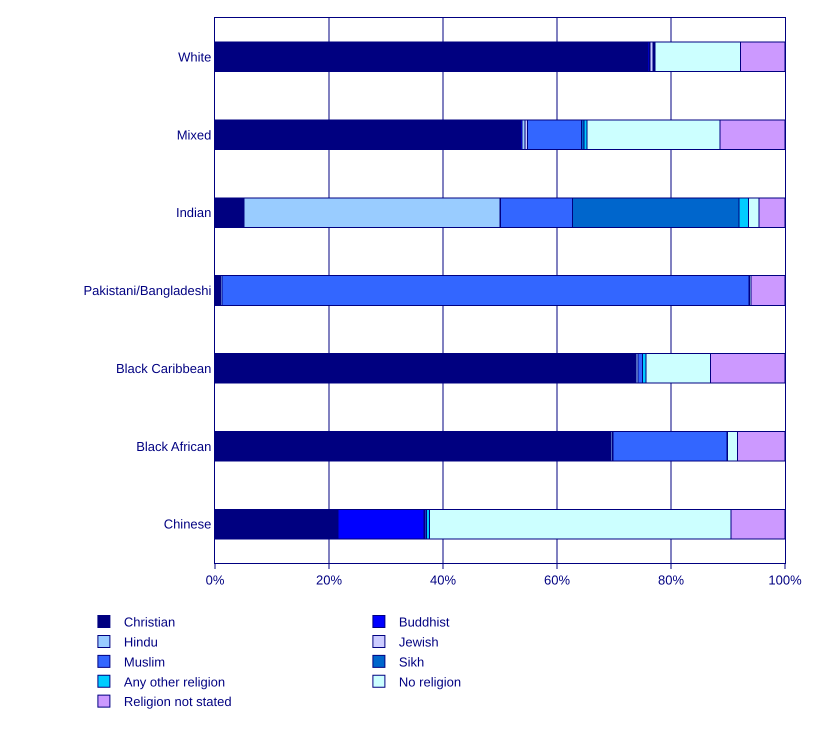 The width and height of the screenshot is (814, 729). What do you see at coordinates (141, 642) in the screenshot?
I see `legend-label: Hindu` at bounding box center [141, 642].